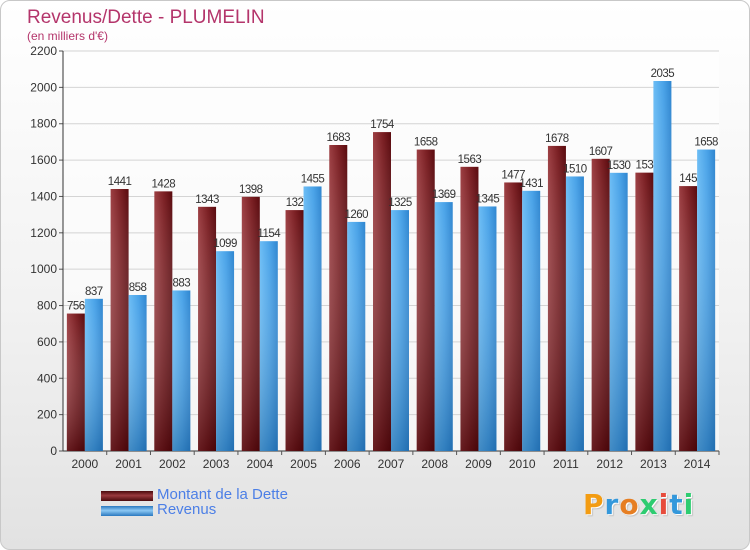 The image size is (750, 550). I want to click on x-tick-label: 2005, so click(303, 464).